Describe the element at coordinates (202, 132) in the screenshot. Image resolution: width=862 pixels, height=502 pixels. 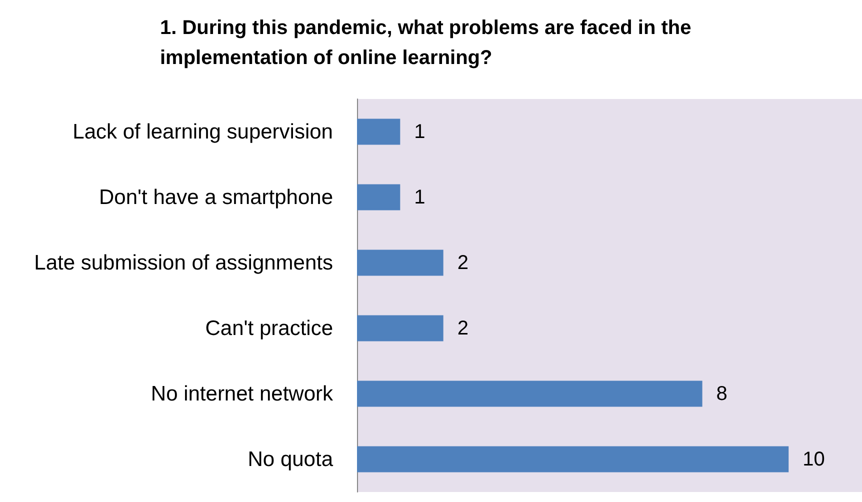
I see `y-tick-label: Lack of learning supervision` at that location.